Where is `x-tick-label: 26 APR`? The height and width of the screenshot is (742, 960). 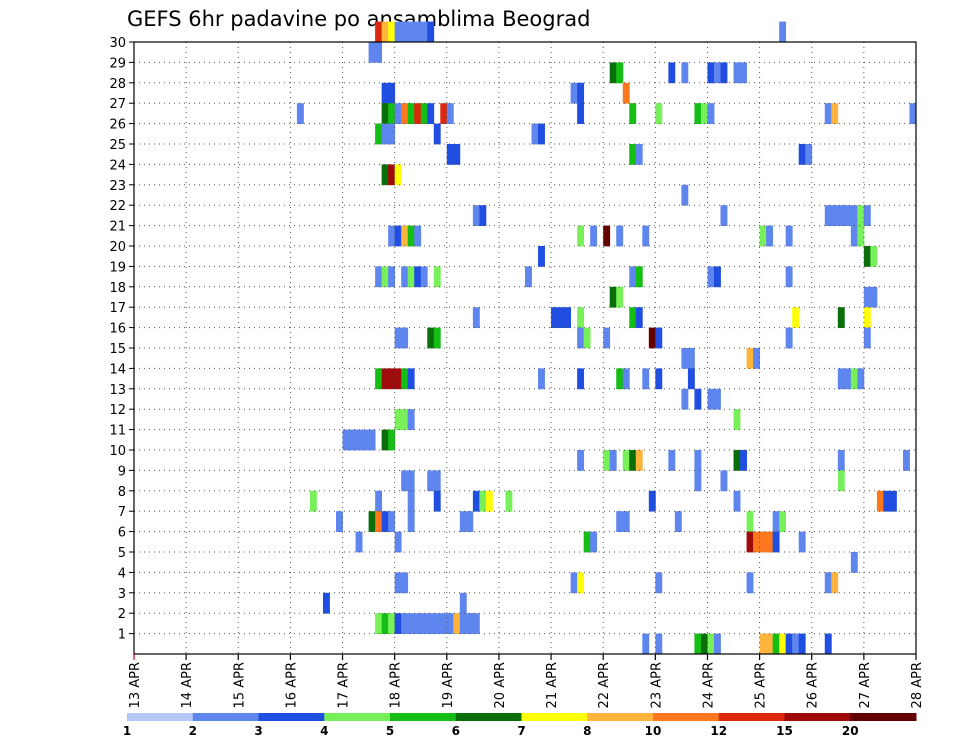
x-tick-label: 26 APR is located at coordinates (813, 685).